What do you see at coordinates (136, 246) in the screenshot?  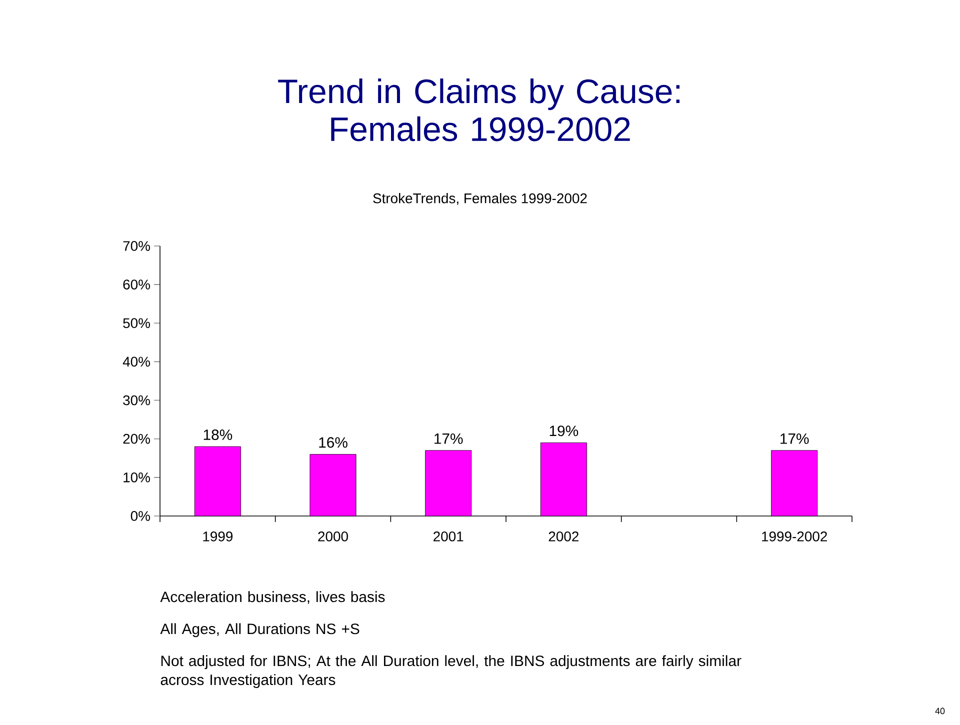 I see `y-tick-label: 70%` at bounding box center [136, 246].